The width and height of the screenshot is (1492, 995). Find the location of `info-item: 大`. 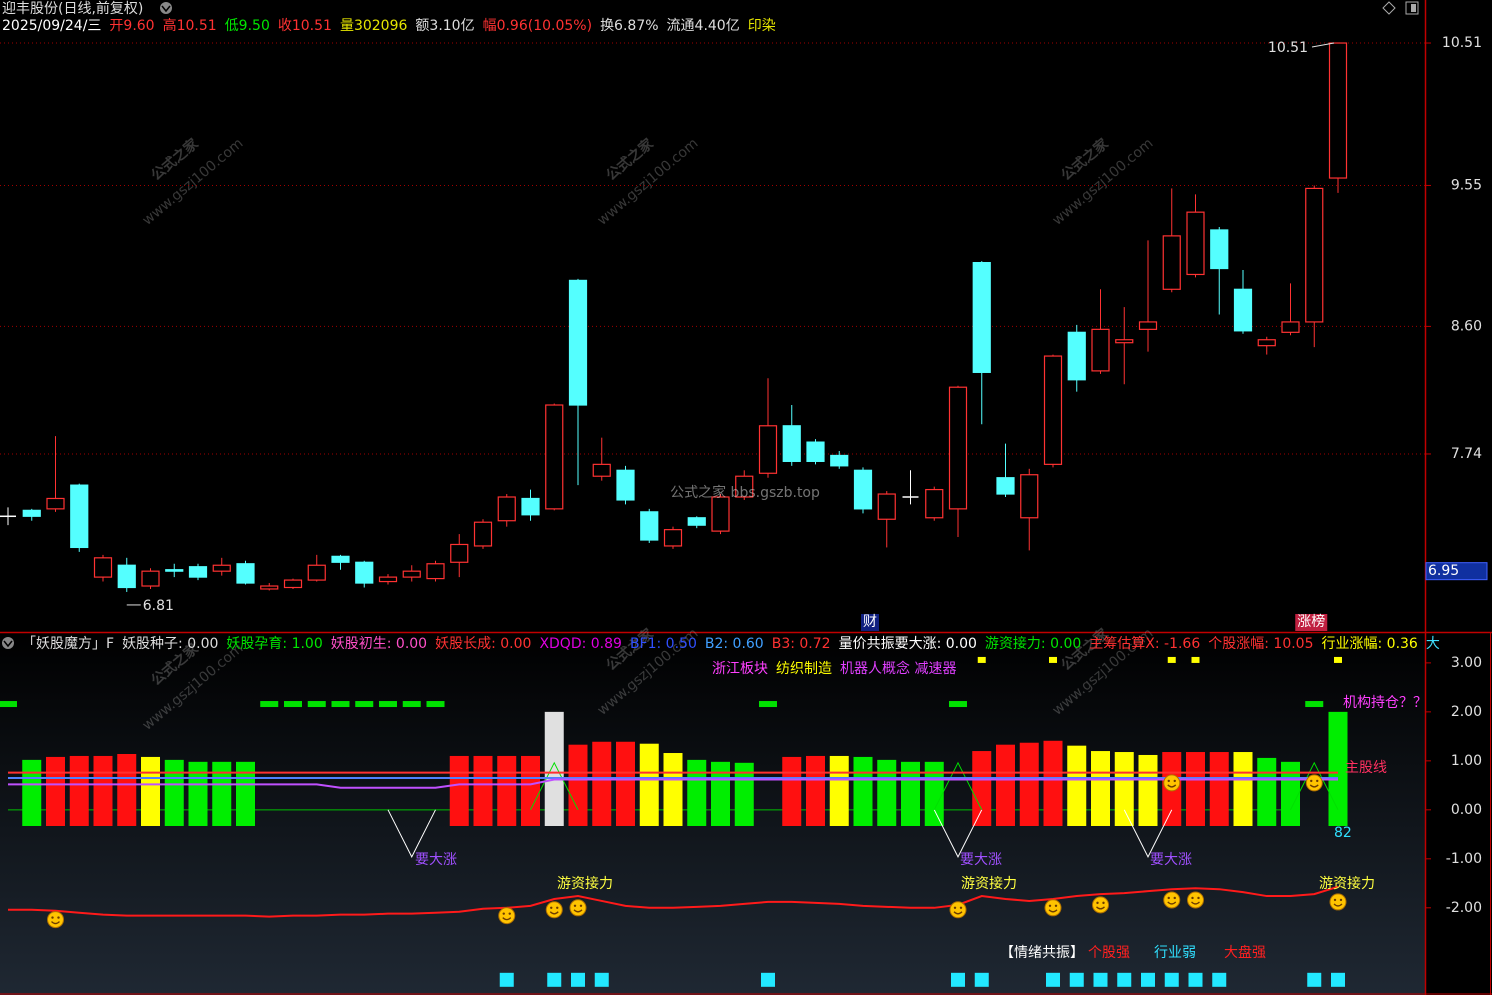

info-item: 大 is located at coordinates (1433, 644).